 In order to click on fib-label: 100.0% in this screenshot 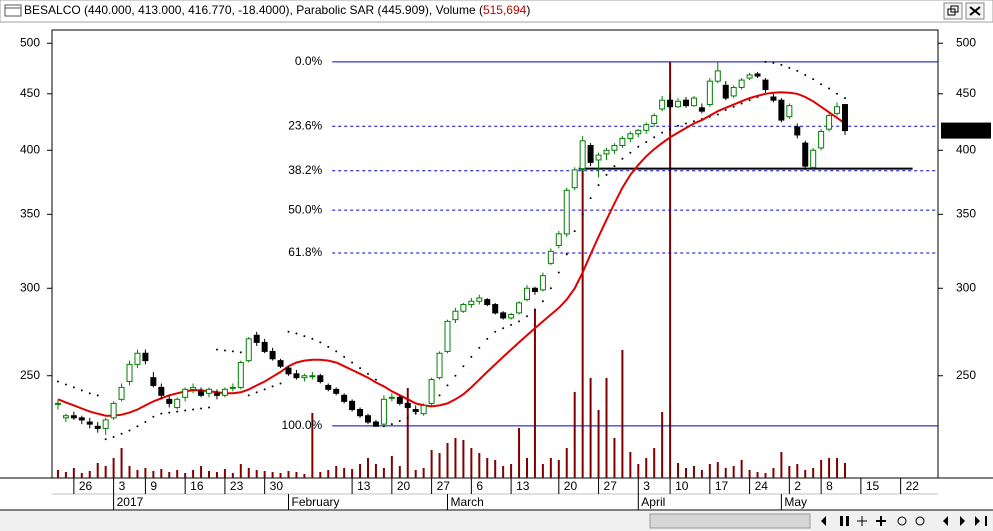, I will do `click(302, 425)`.